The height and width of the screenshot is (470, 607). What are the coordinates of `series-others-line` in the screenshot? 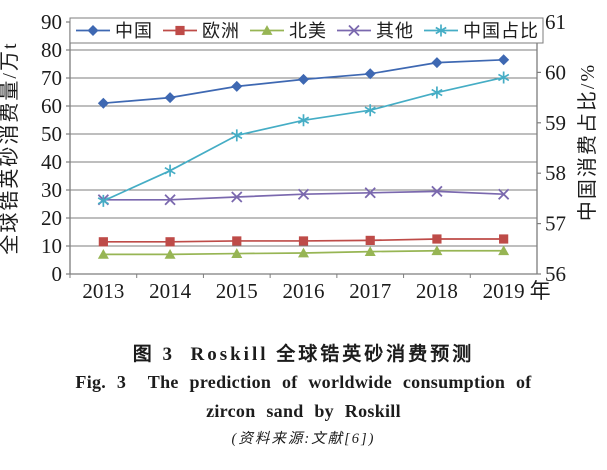 It's located at (303, 195).